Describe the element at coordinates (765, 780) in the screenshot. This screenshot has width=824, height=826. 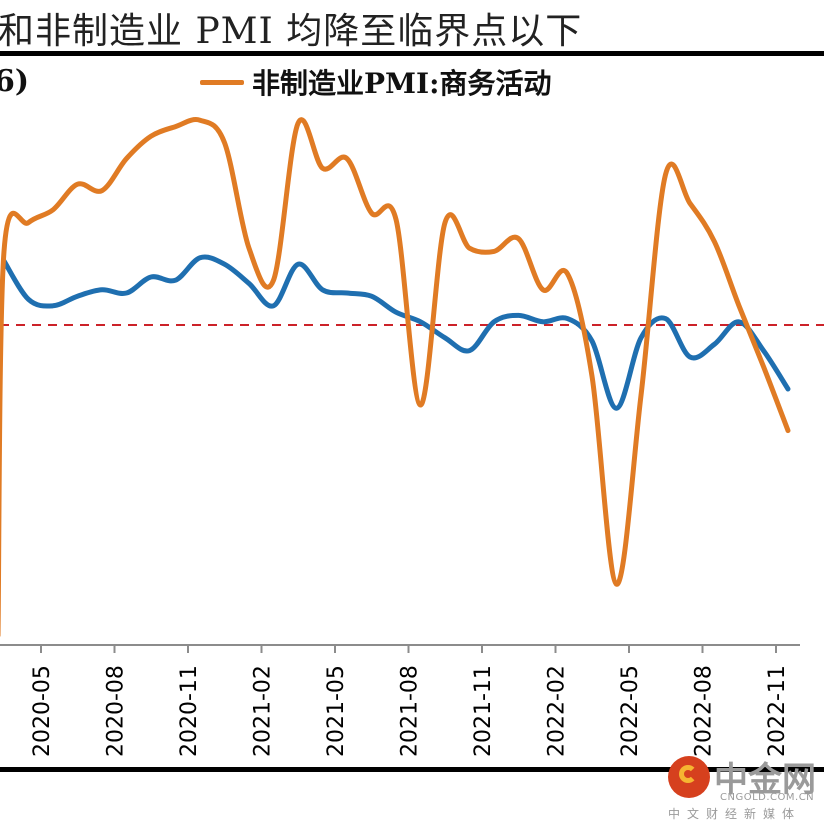
I see `watermark-name: 中金网` at that location.